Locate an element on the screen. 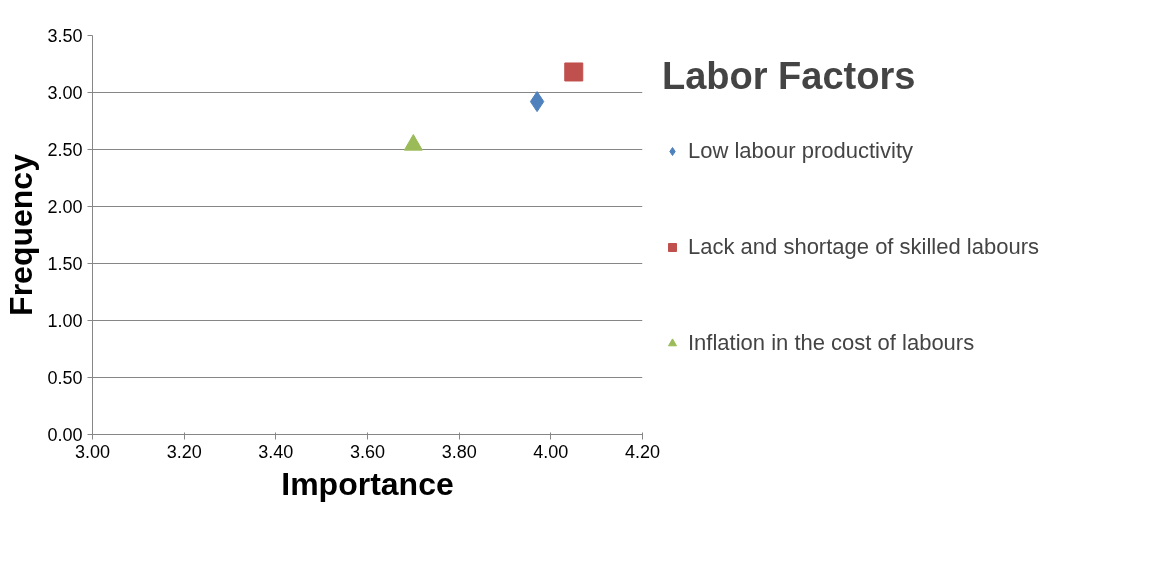 The image size is (1151, 576). legend-label: Low labour productivity is located at coordinates (801, 151).